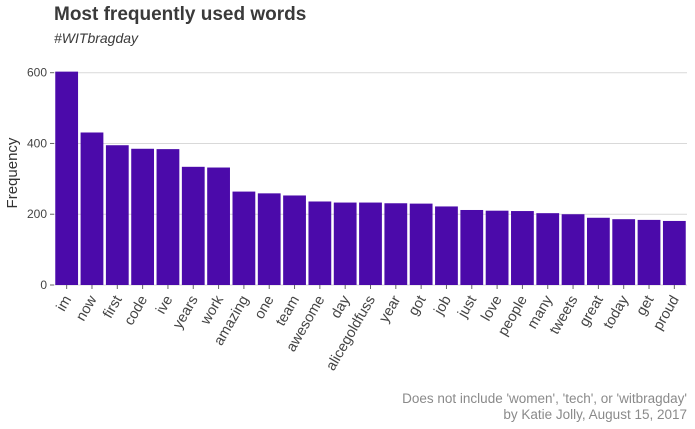 Image resolution: width=695 pixels, height=429 pixels. I want to click on bar-awesome, so click(320, 243).